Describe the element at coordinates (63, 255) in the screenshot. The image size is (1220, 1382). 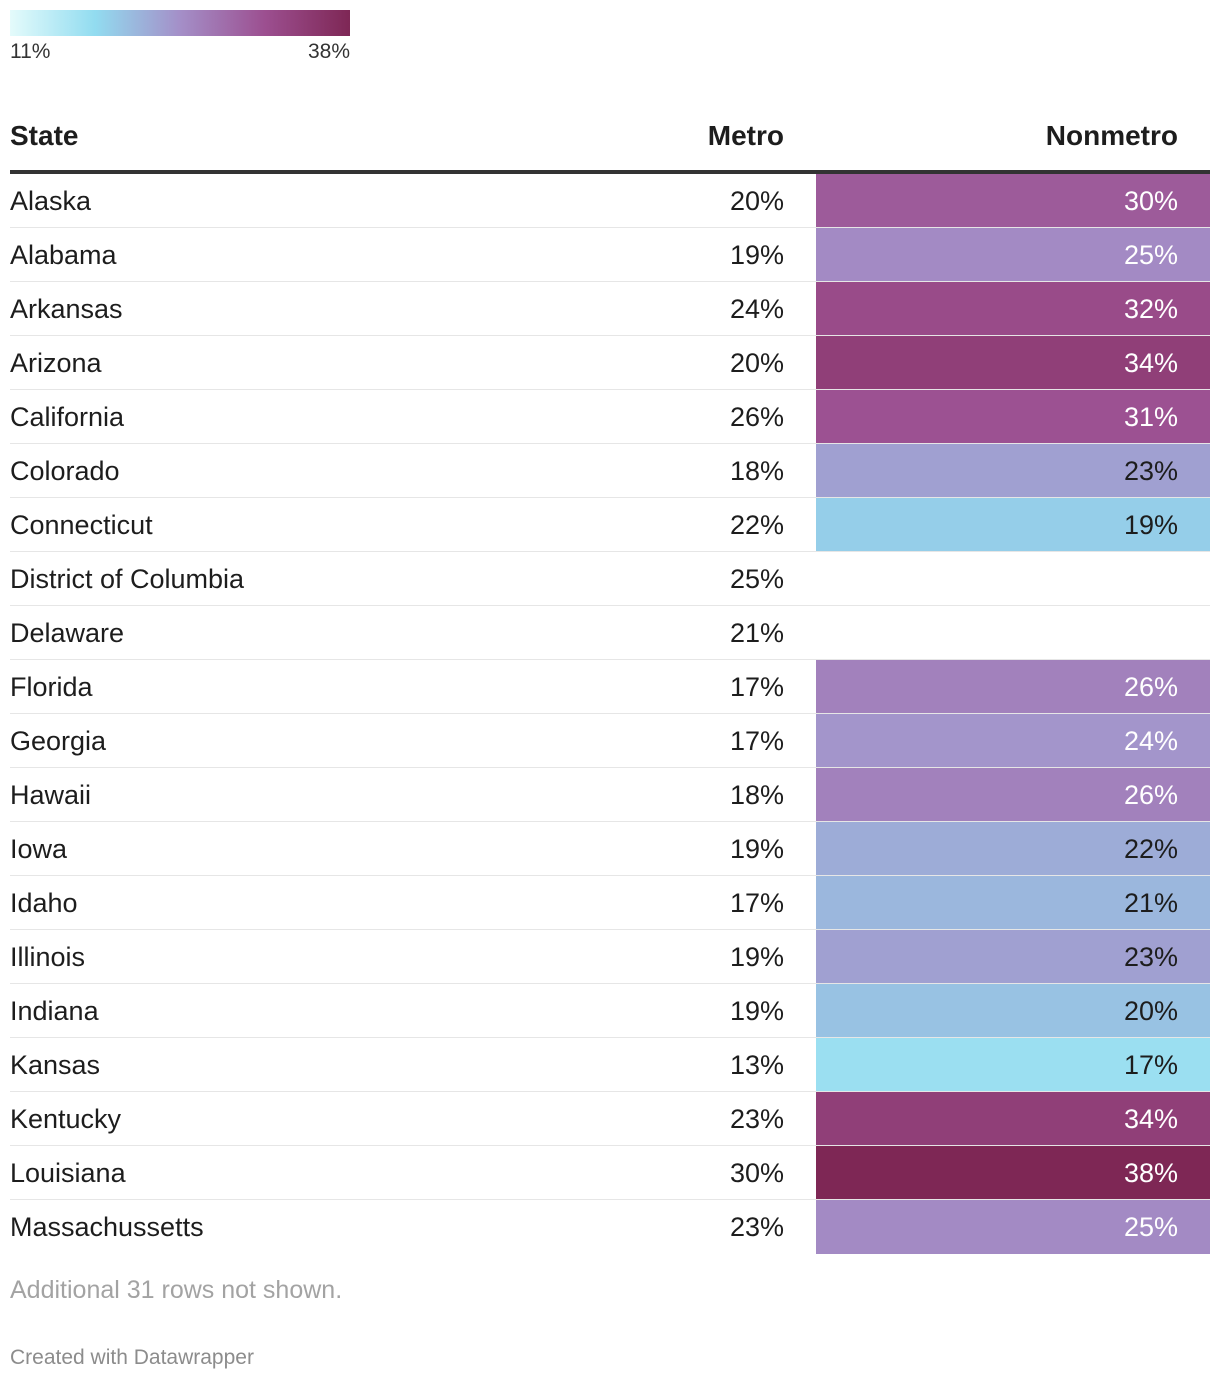
I see `cell-state: Alabama` at that location.